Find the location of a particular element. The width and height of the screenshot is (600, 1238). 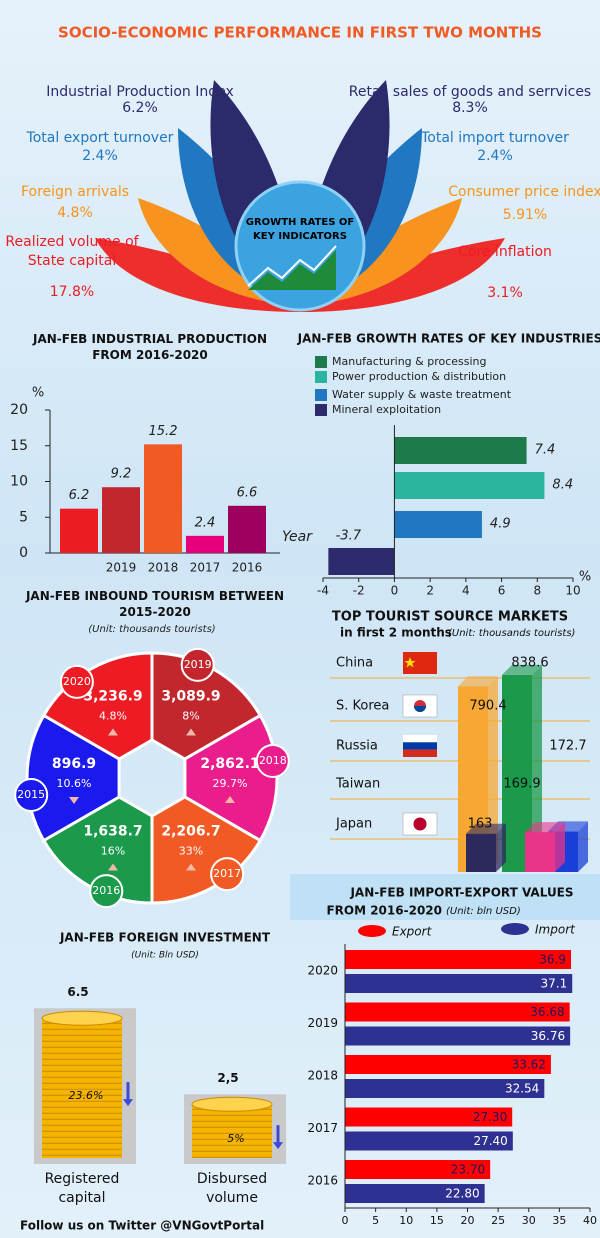

value-label: 2,862.1 is located at coordinates (229, 764).